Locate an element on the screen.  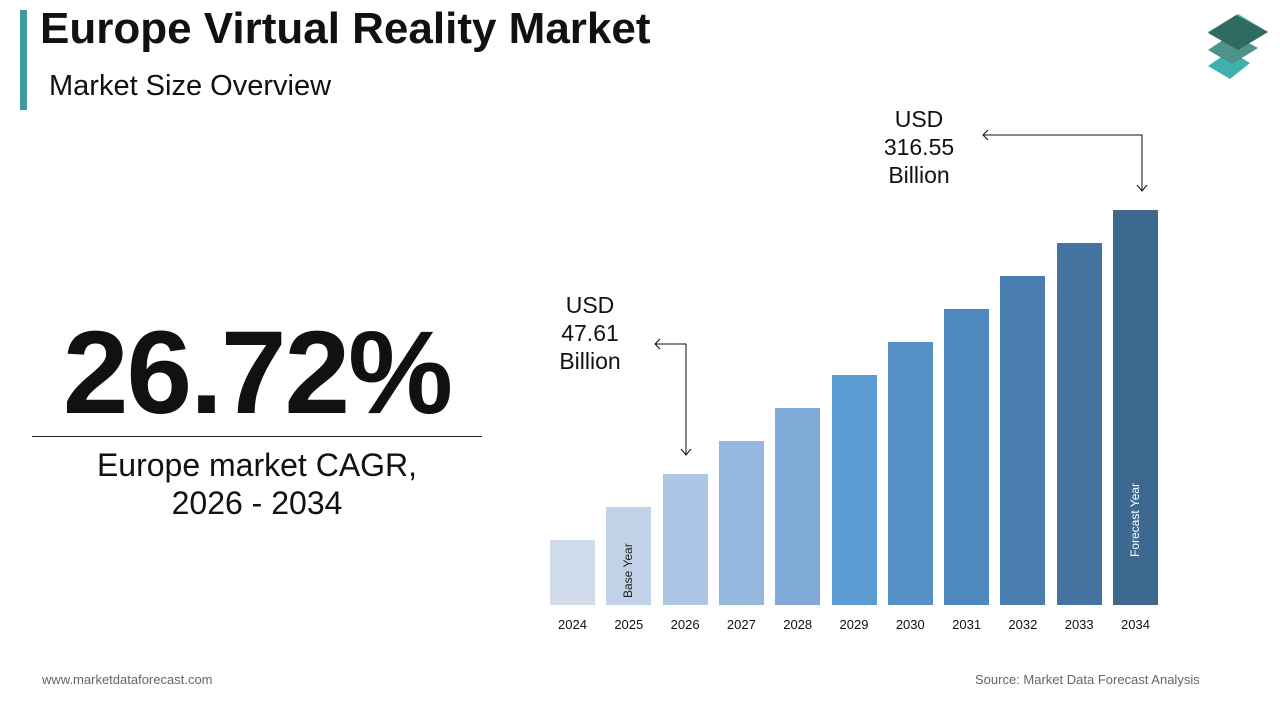
x-tick-label: 2033 is located at coordinates (1079, 624).